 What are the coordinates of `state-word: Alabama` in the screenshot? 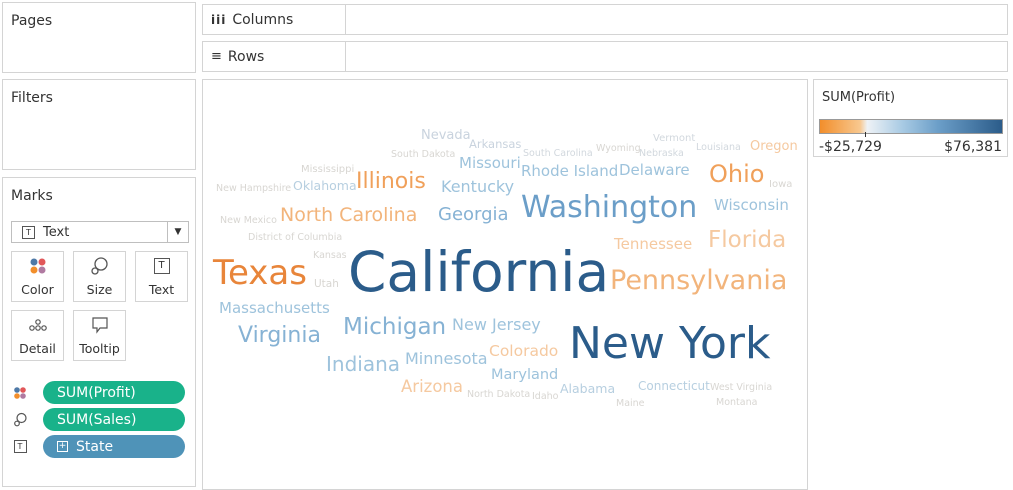 It's located at (588, 388).